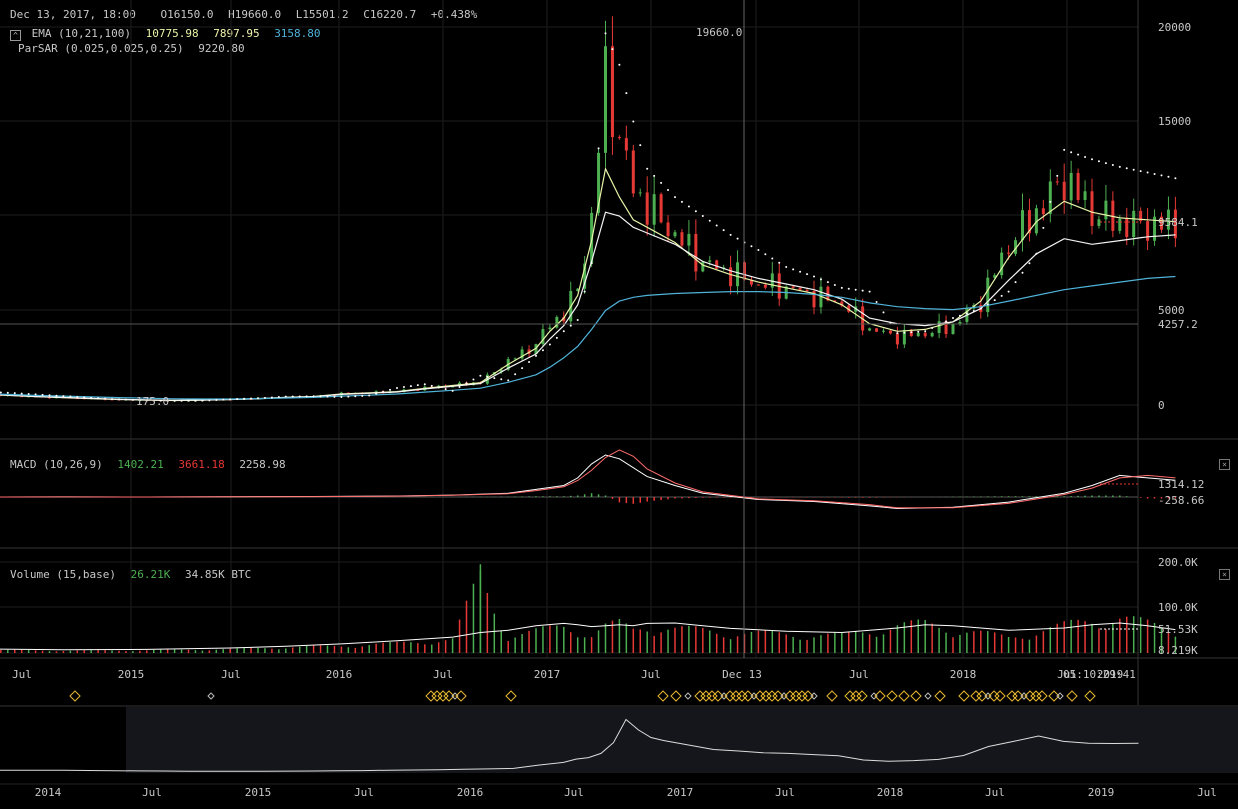 Image resolution: width=1238 pixels, height=809 pixels. Describe the element at coordinates (101, 48) in the screenshot. I see `parsar-label: ParSAR (0.025,0.025,0.25)` at that location.